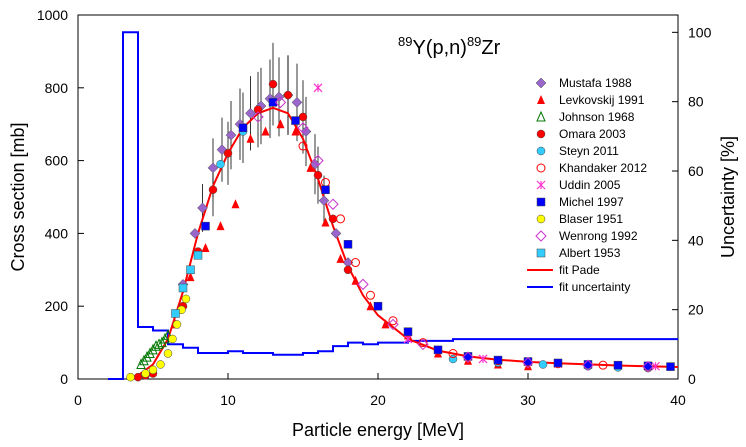 This screenshot has height=447, width=746. Describe the element at coordinates (696, 240) in the screenshot. I see `y2-tick-label: 40` at that location.